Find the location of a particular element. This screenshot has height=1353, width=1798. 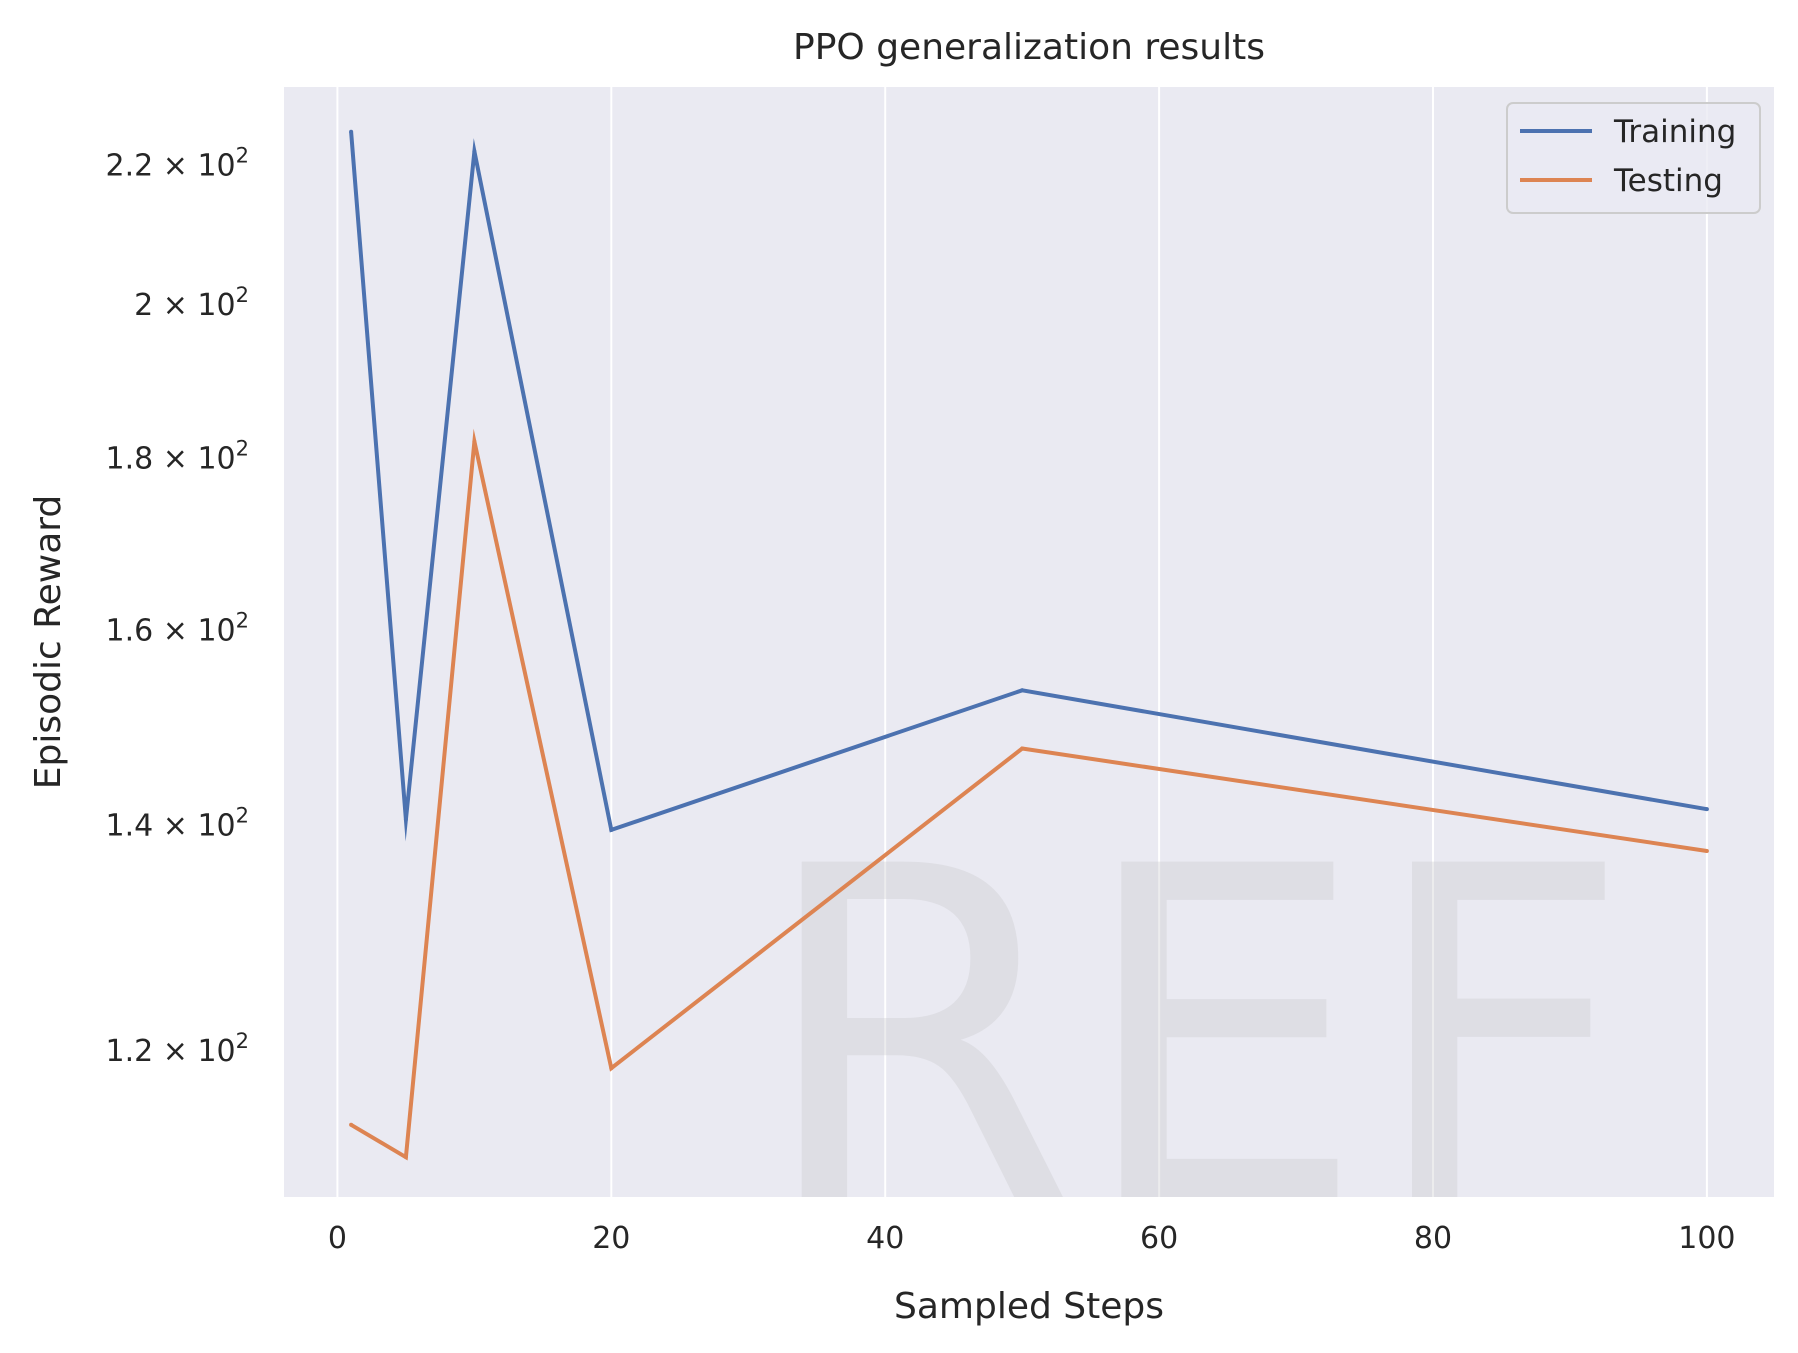

y-tick-label-160: 1.6 × 10² is located at coordinates (177, 629).